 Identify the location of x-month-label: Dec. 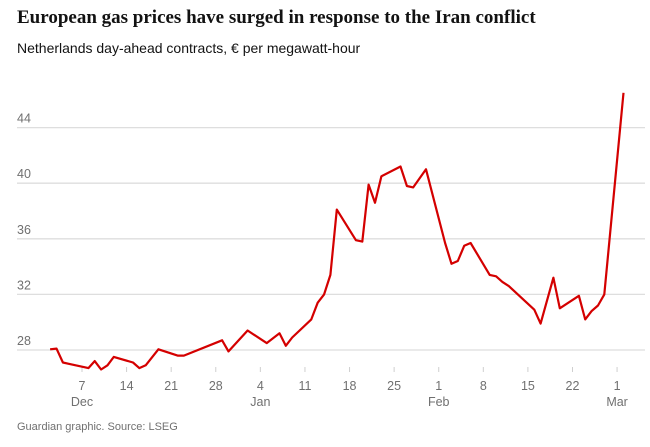
(82, 402).